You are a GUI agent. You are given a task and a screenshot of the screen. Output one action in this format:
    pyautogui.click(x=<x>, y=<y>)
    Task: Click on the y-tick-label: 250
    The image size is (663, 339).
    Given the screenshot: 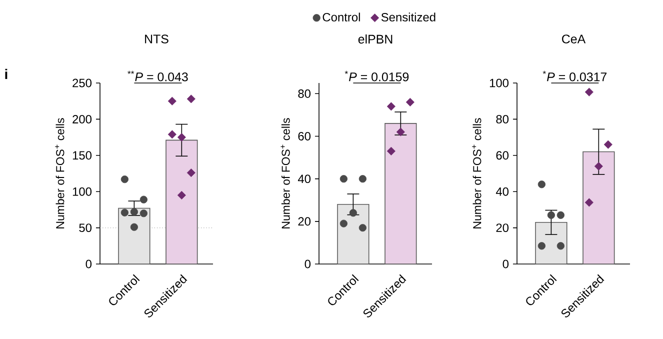 What is the action you would take?
    pyautogui.click(x=82, y=83)
    